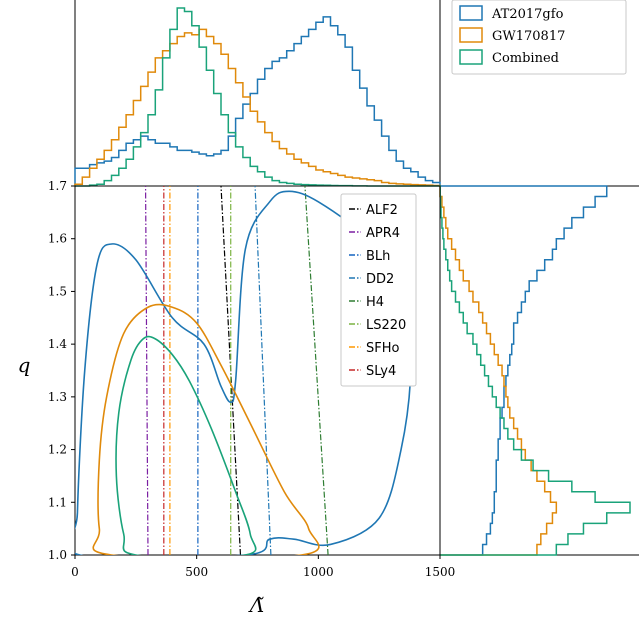 The width and height of the screenshot is (639, 622). I want to click on eos-legend-label-sfho: SFHo, so click(383, 348).